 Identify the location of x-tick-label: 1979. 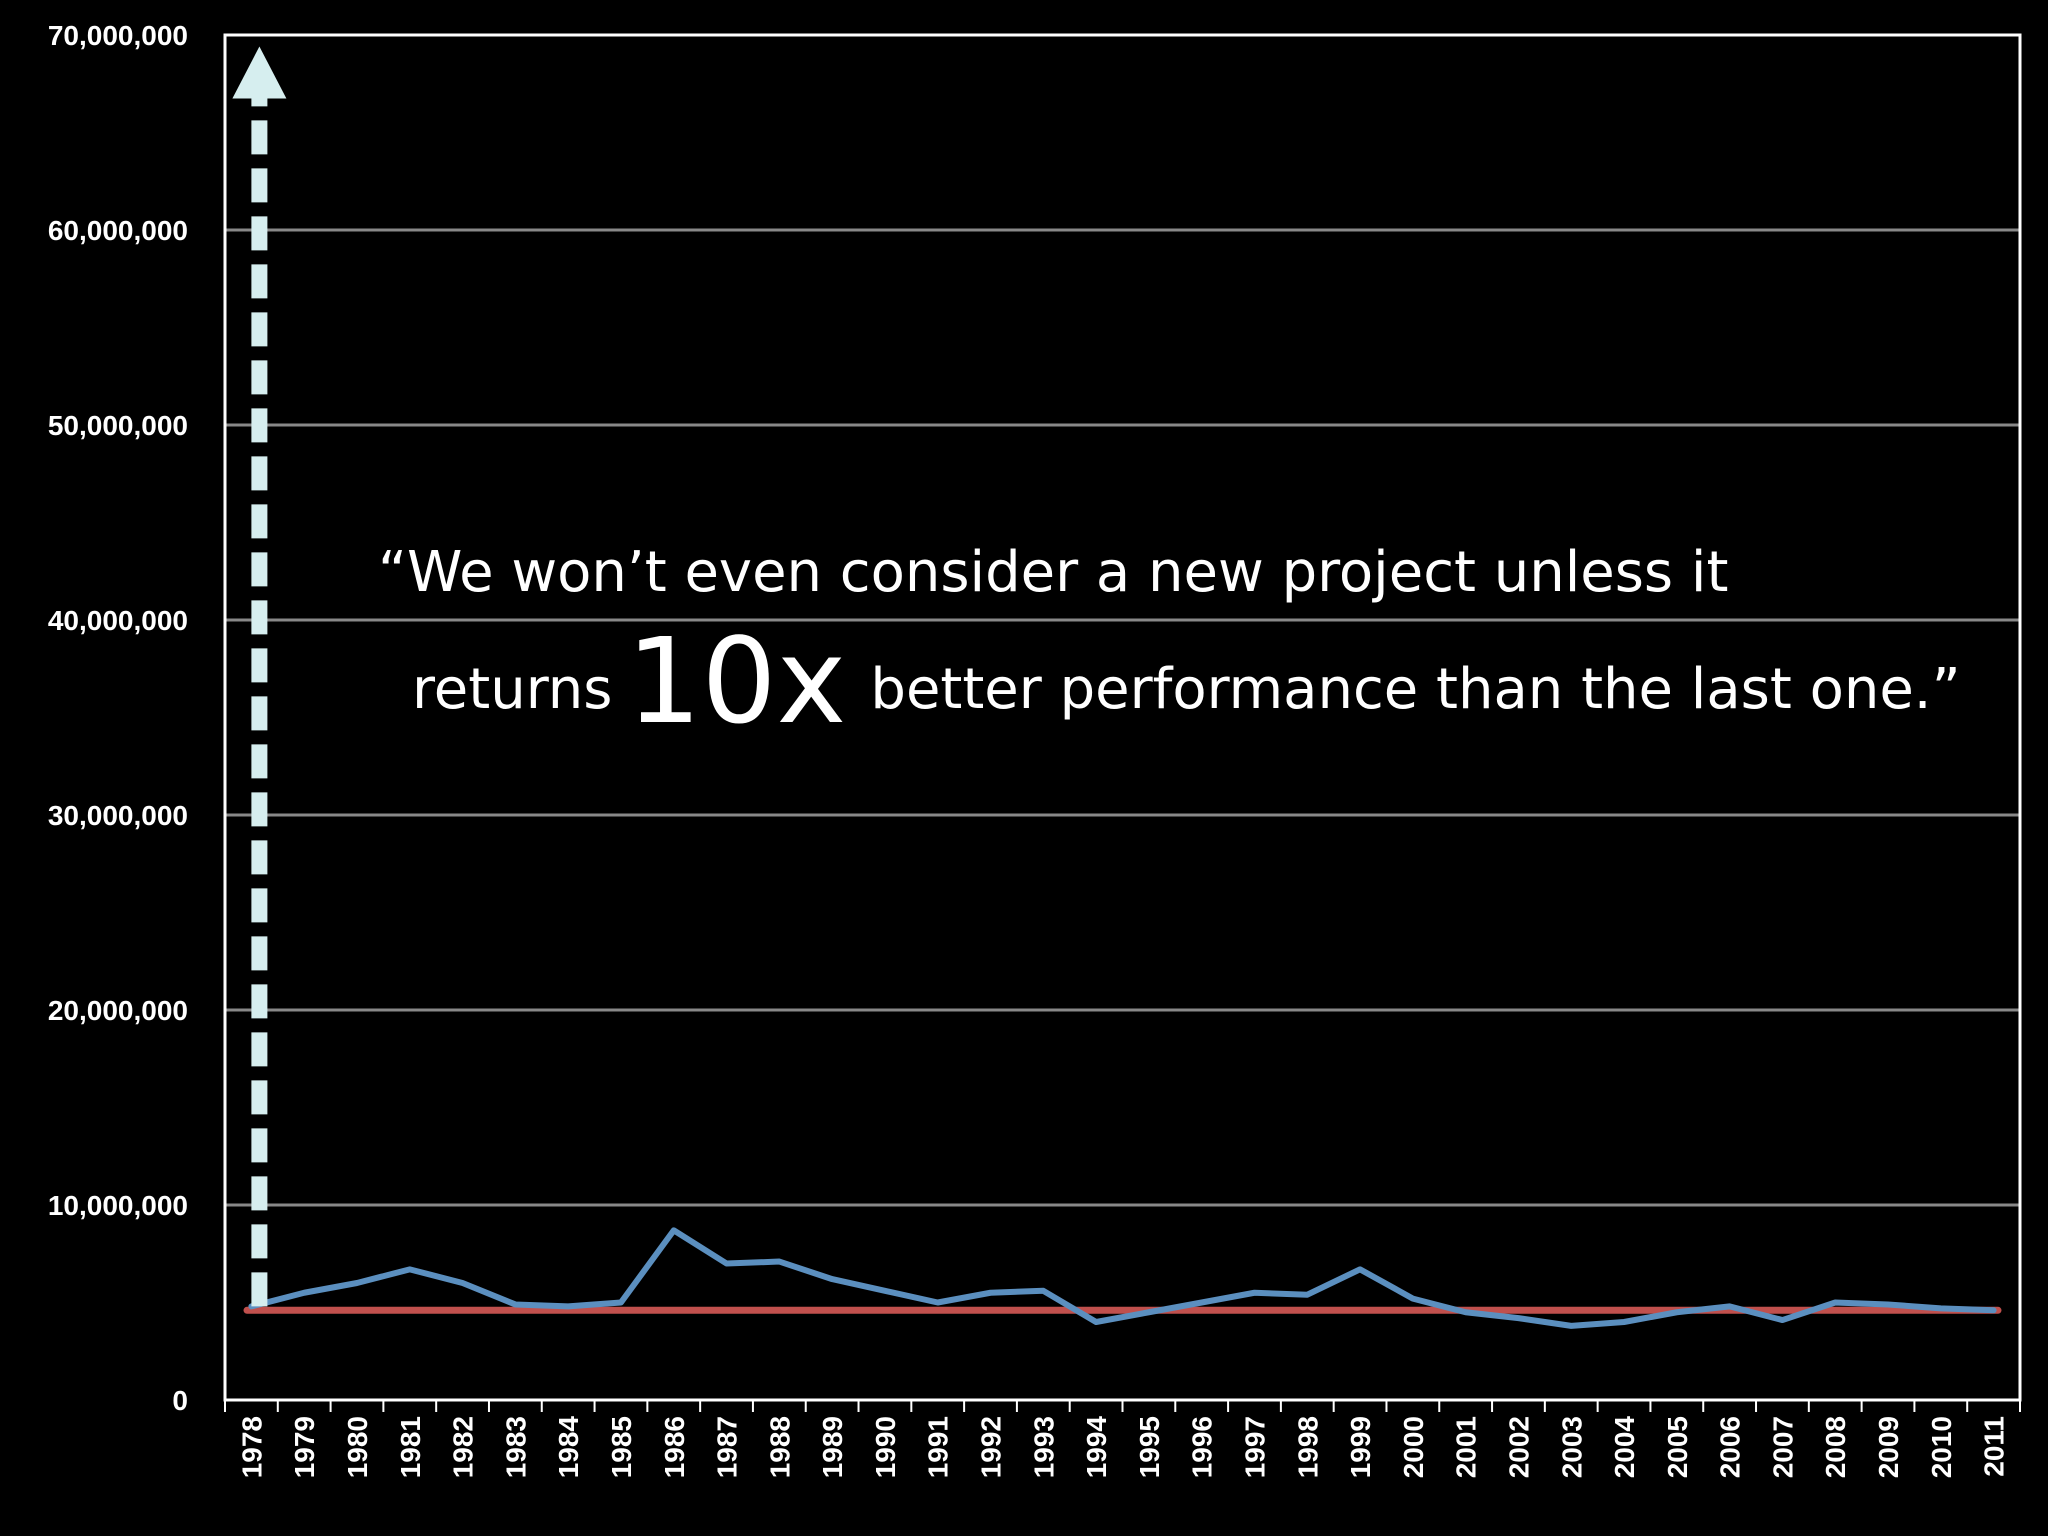
(304, 1447).